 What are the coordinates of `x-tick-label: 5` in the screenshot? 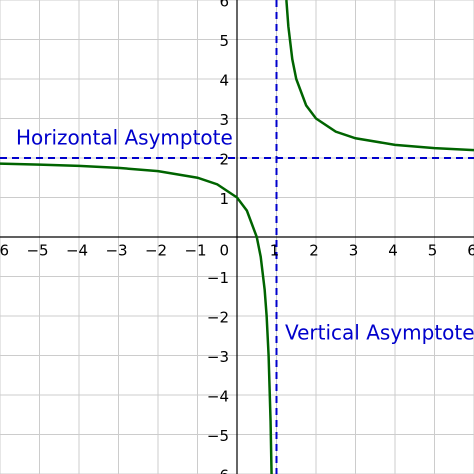 It's located at (433, 251).